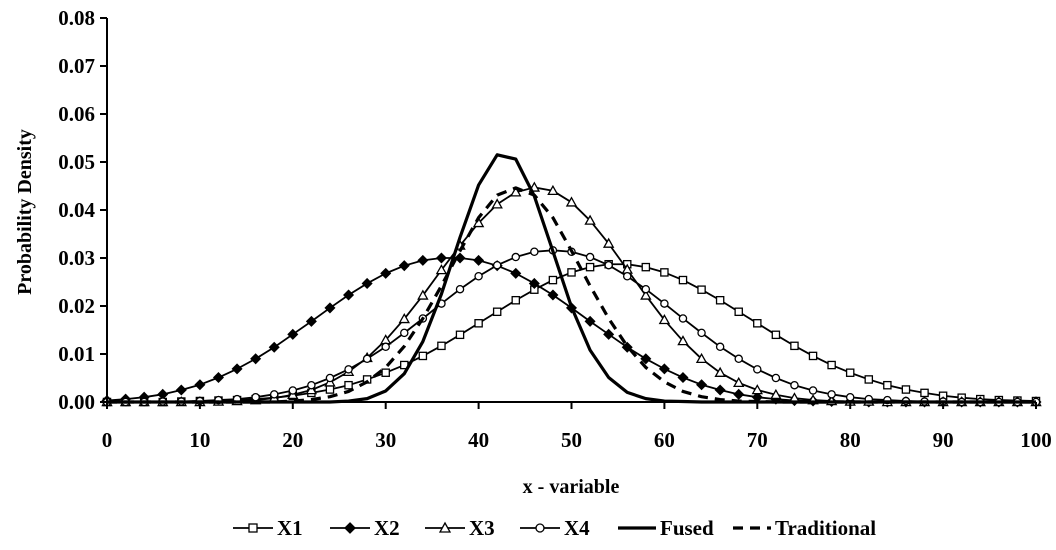  I want to click on legend-label: X3, so click(482, 528).